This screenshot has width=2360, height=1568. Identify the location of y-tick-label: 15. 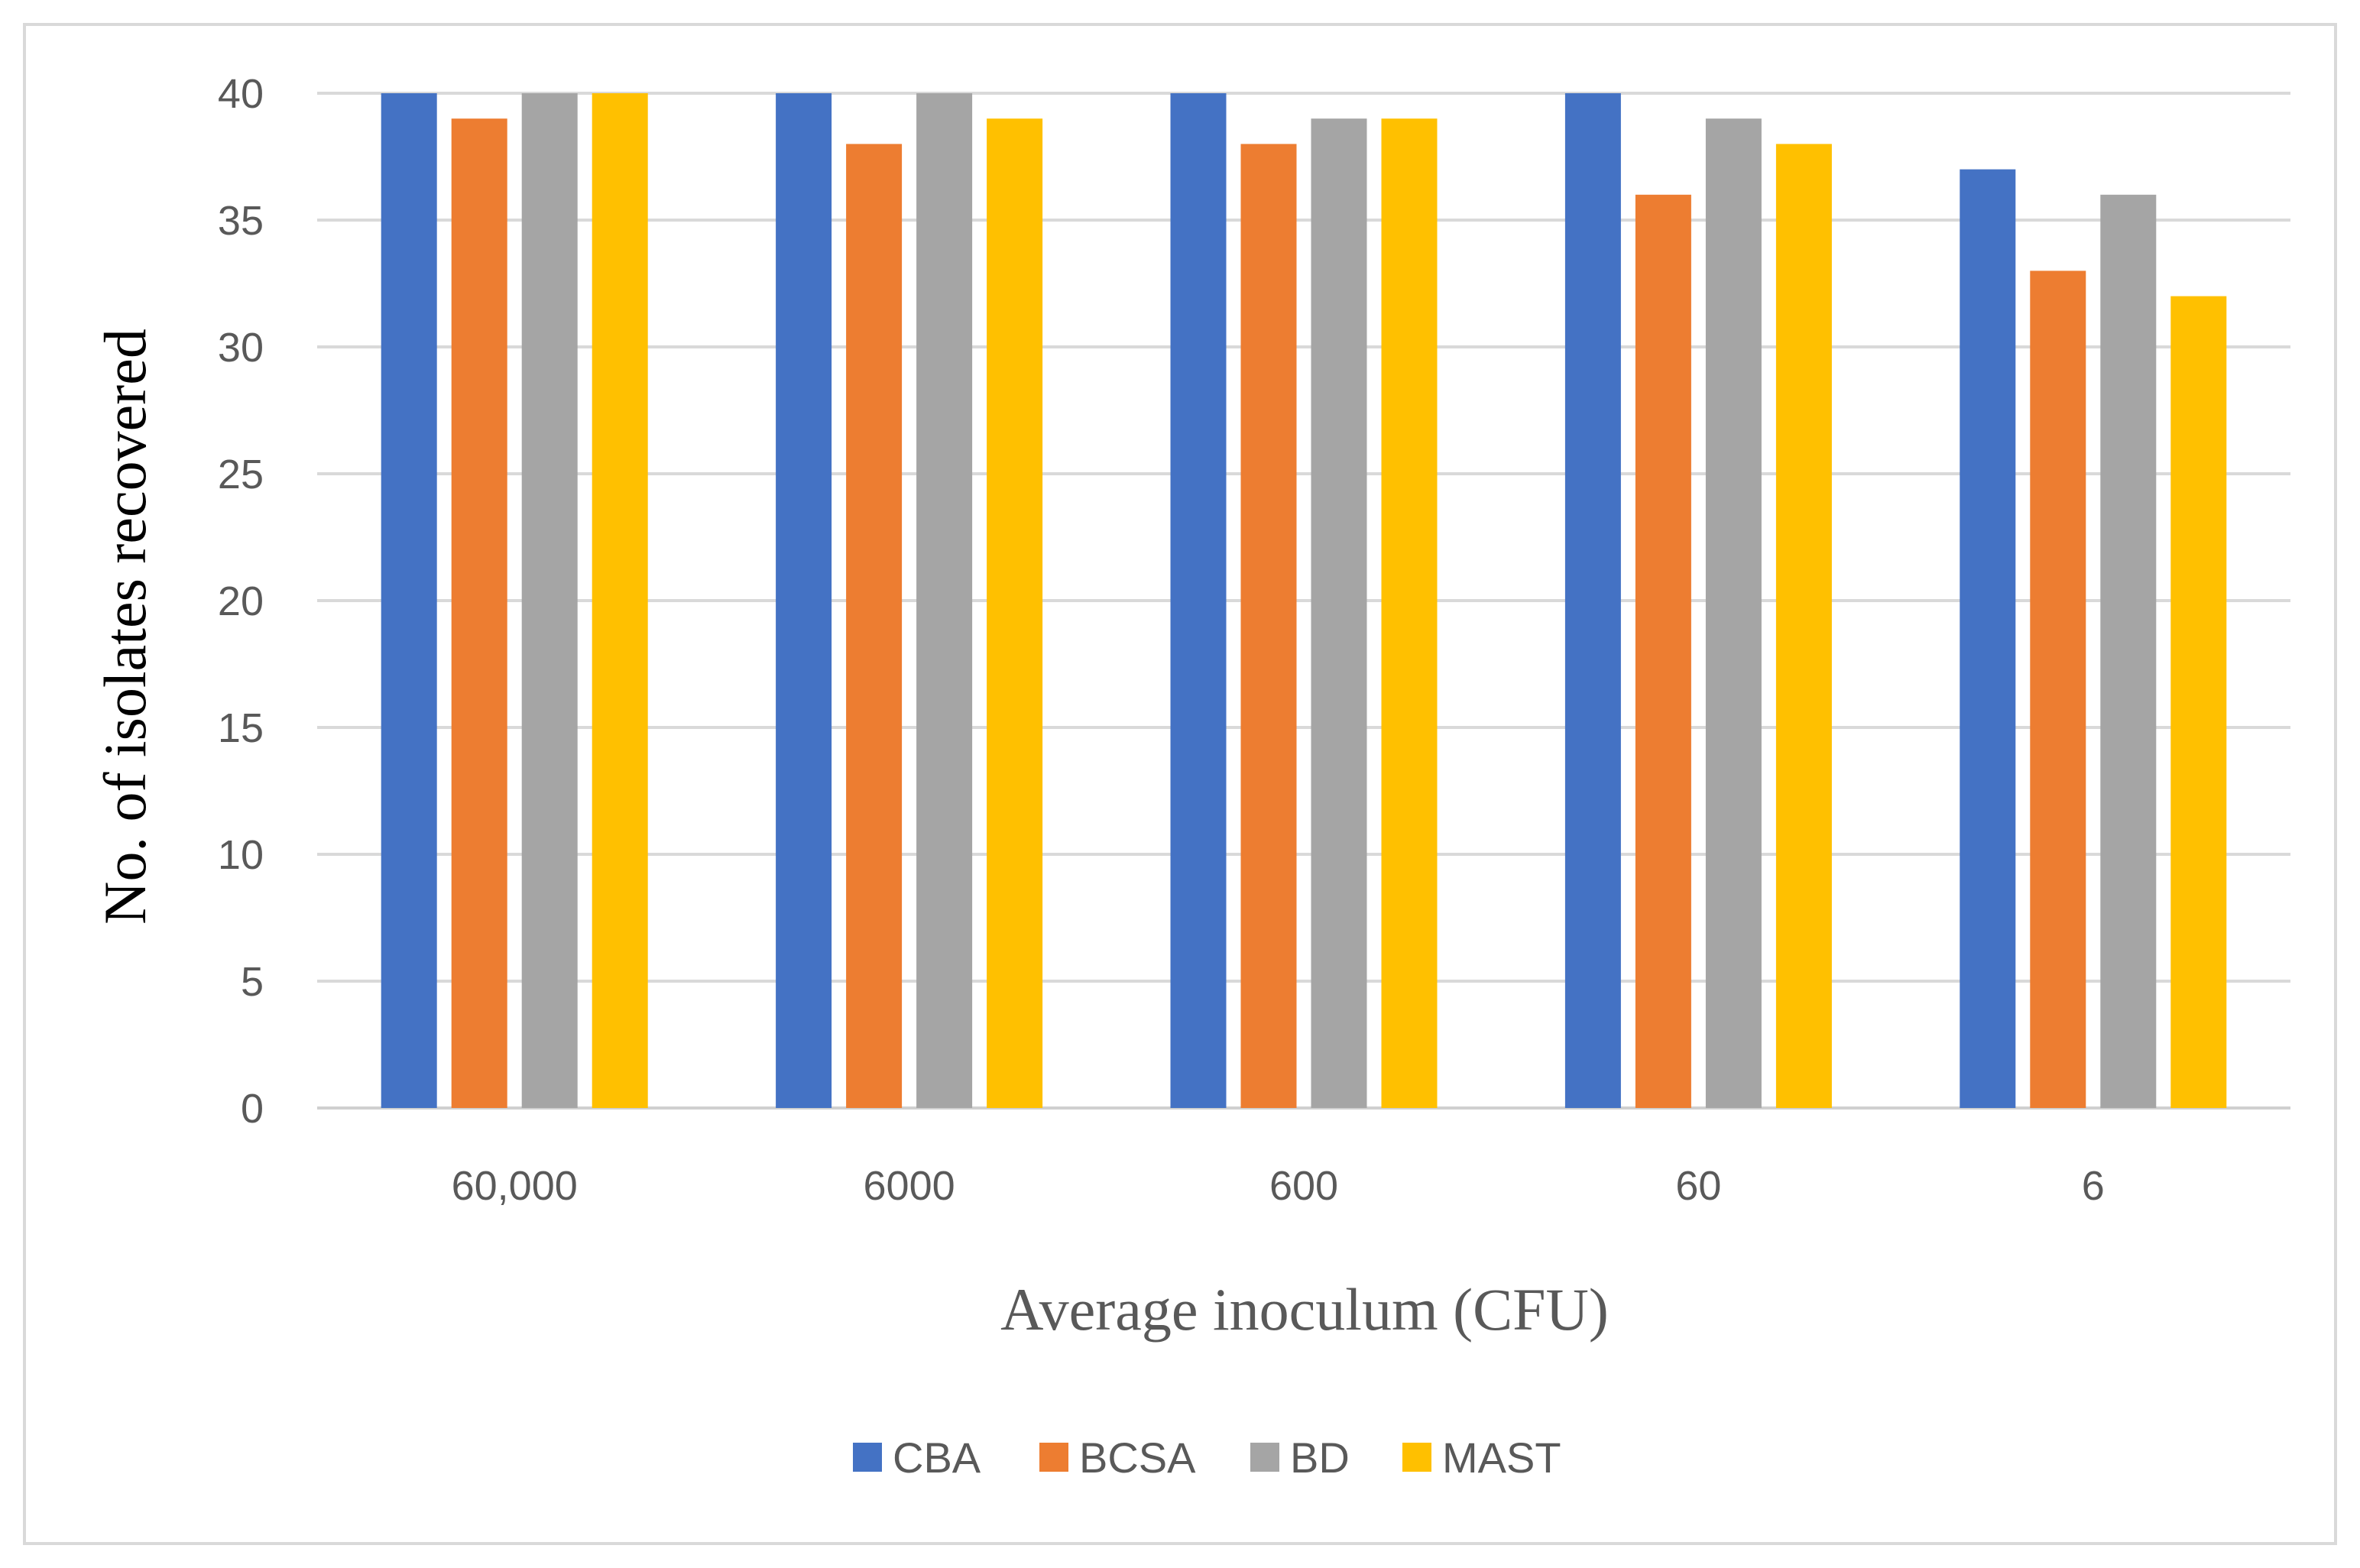
(241, 728).